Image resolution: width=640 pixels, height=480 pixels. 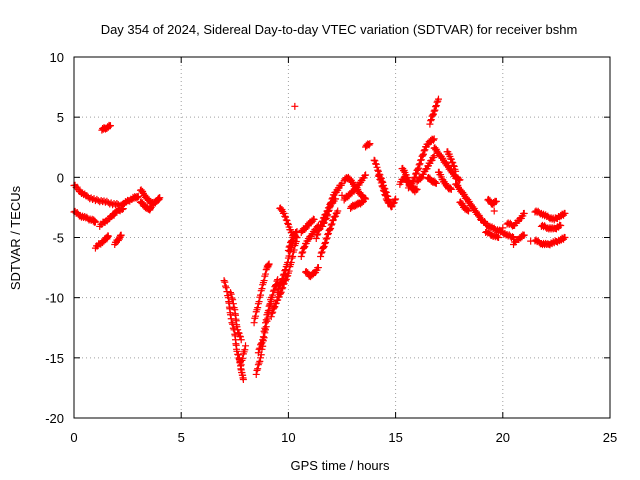 What do you see at coordinates (395, 437) in the screenshot?
I see `x-tick-label: 15` at bounding box center [395, 437].